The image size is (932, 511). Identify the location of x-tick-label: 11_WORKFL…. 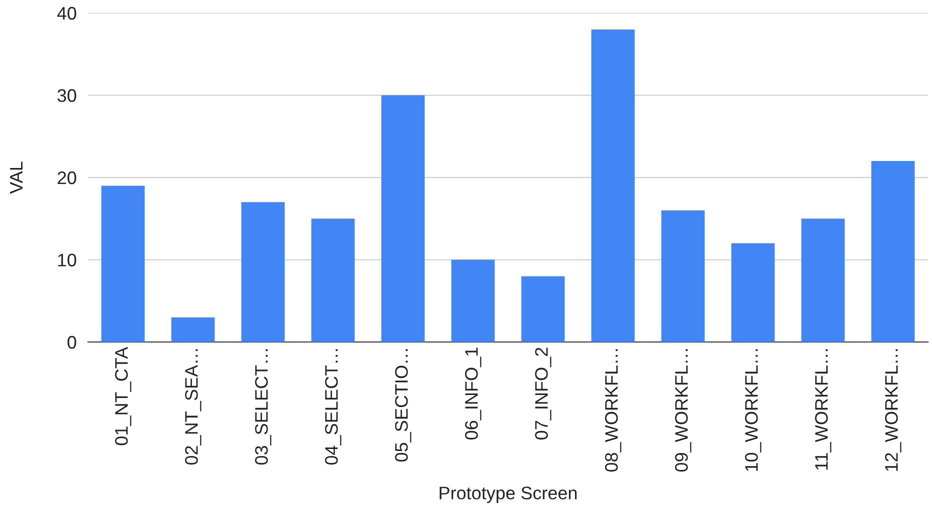
(823, 409).